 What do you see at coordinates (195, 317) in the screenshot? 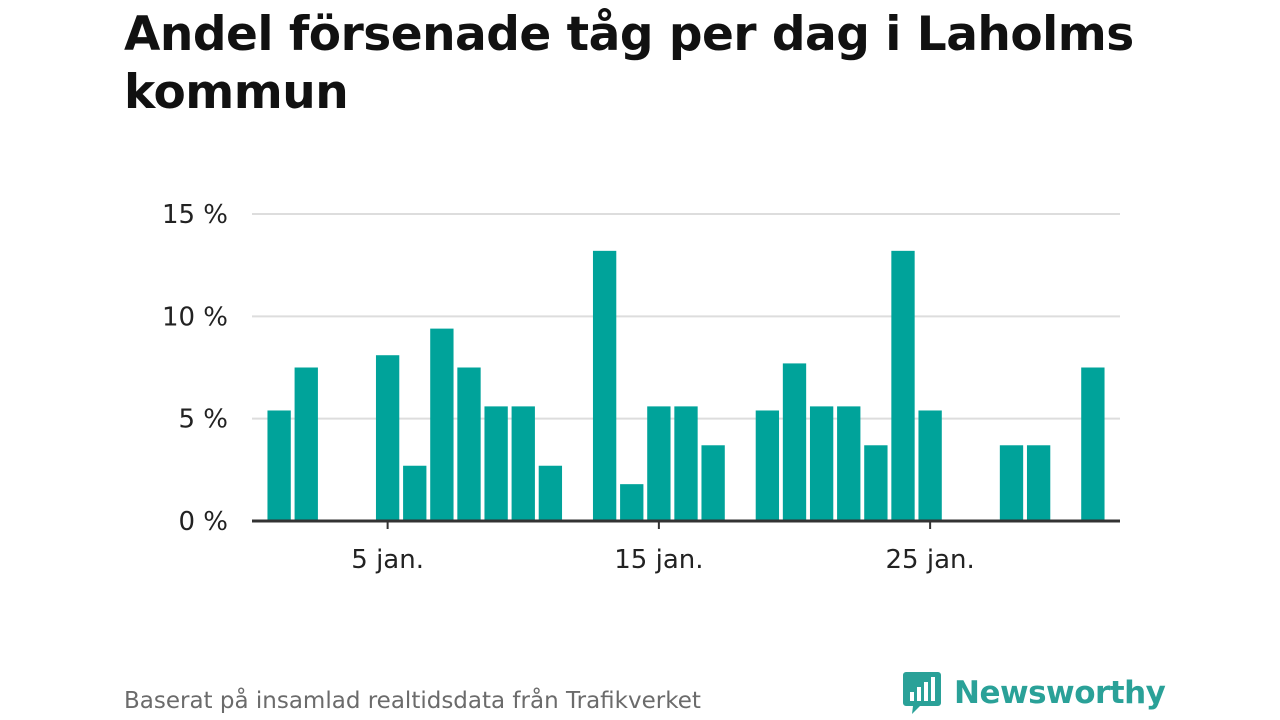
I see `y-tick-label: 10 %` at bounding box center [195, 317].